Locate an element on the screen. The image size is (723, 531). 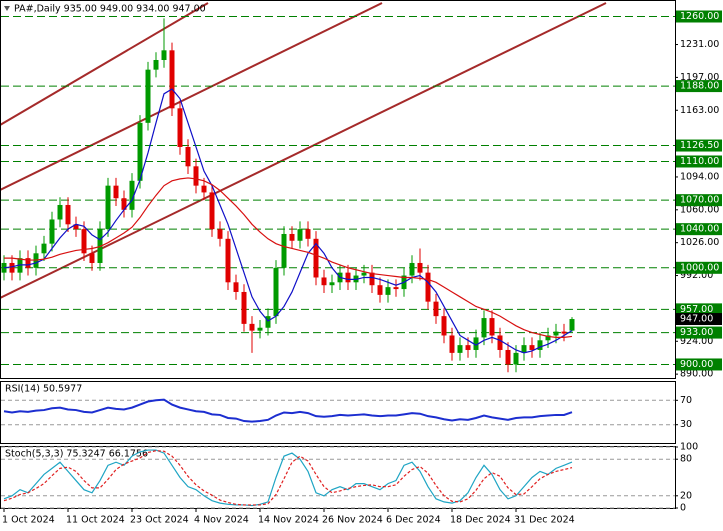
level-label: 1260.00 is located at coordinates (699, 16).